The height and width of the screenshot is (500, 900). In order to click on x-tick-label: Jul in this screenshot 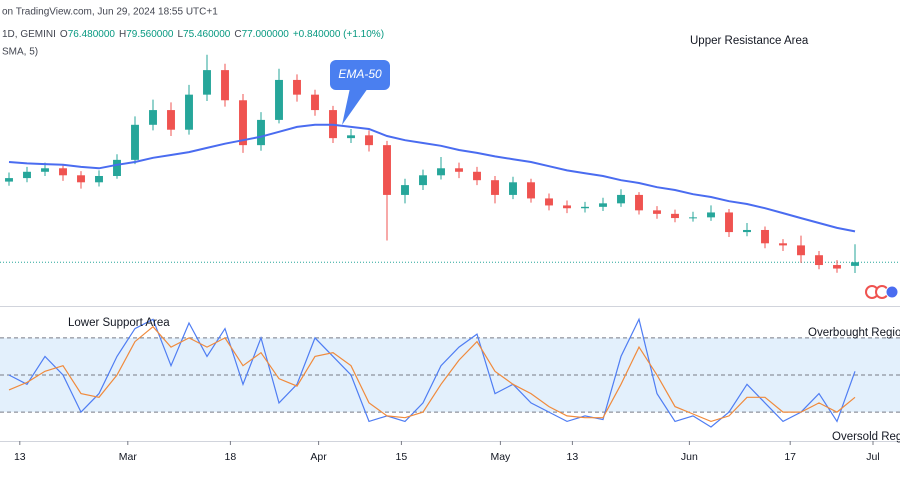, I will do `click(872, 457)`.